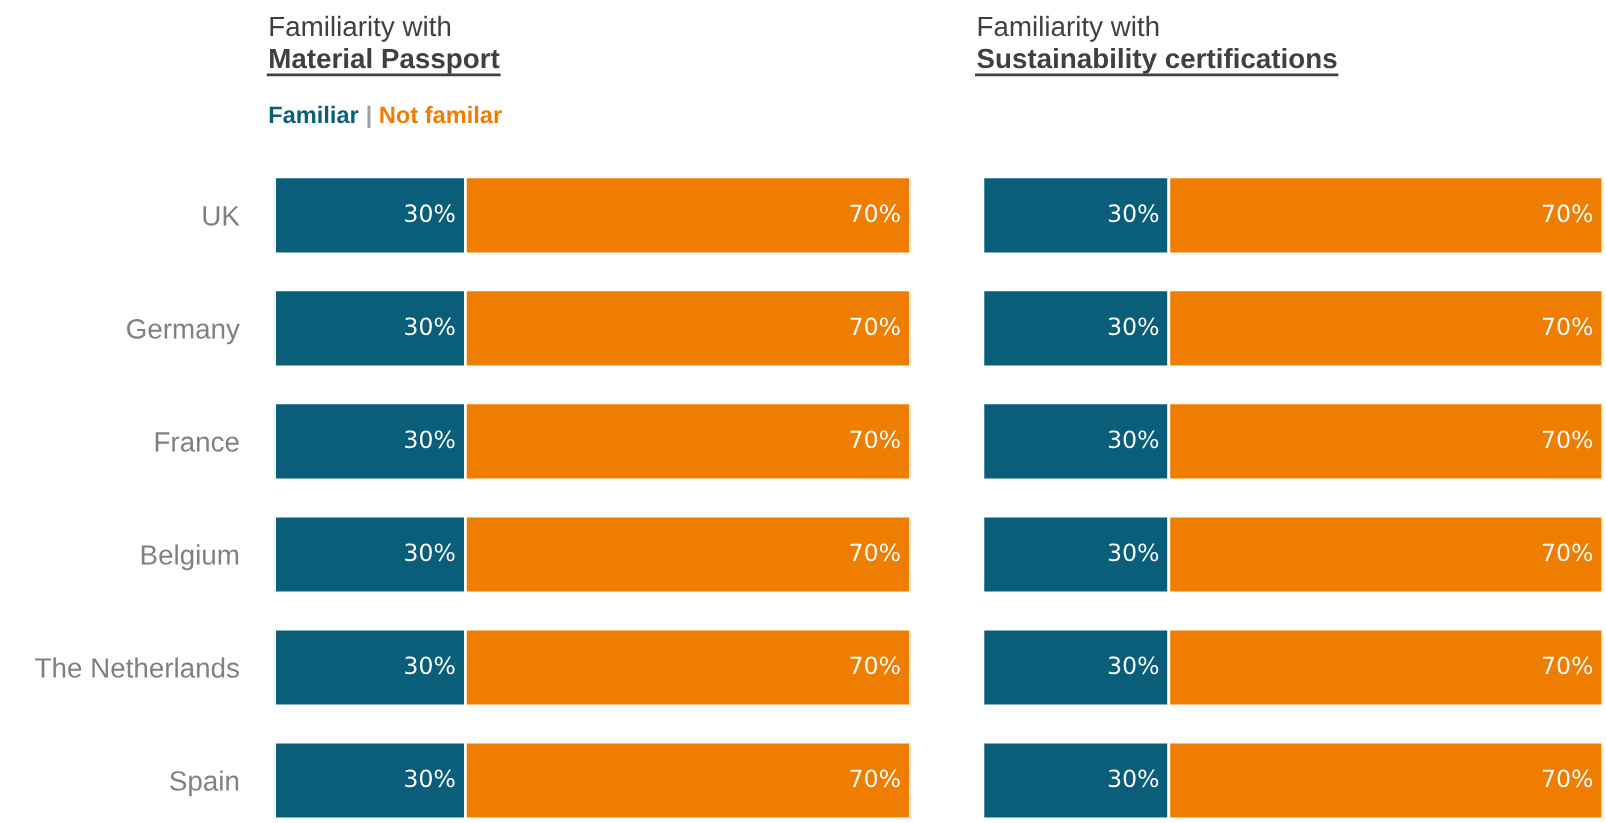  I want to click on y-tick-label: France, so click(197, 442).